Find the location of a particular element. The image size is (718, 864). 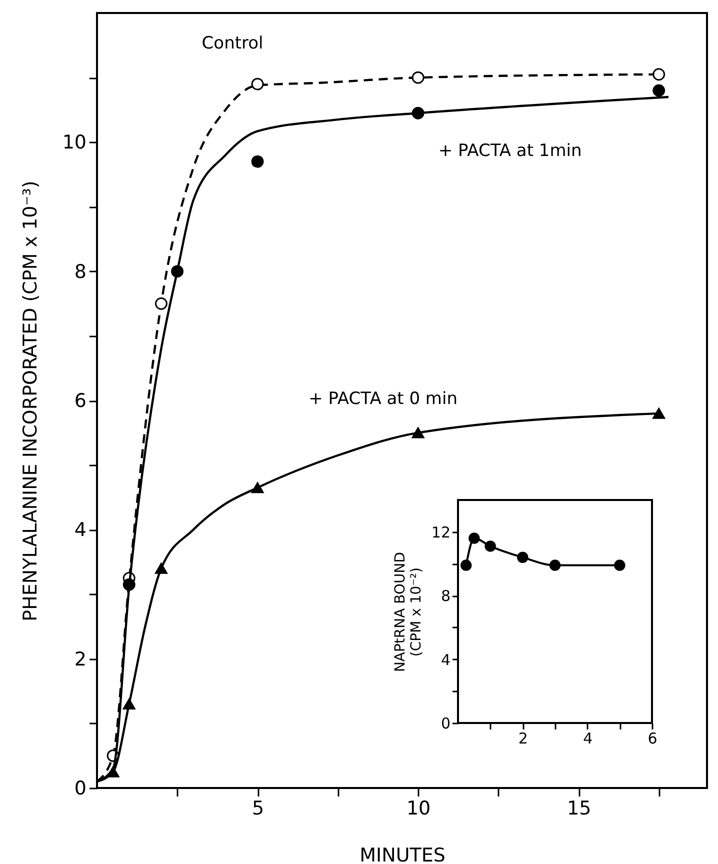

x-tick-label: 6 is located at coordinates (653, 739).